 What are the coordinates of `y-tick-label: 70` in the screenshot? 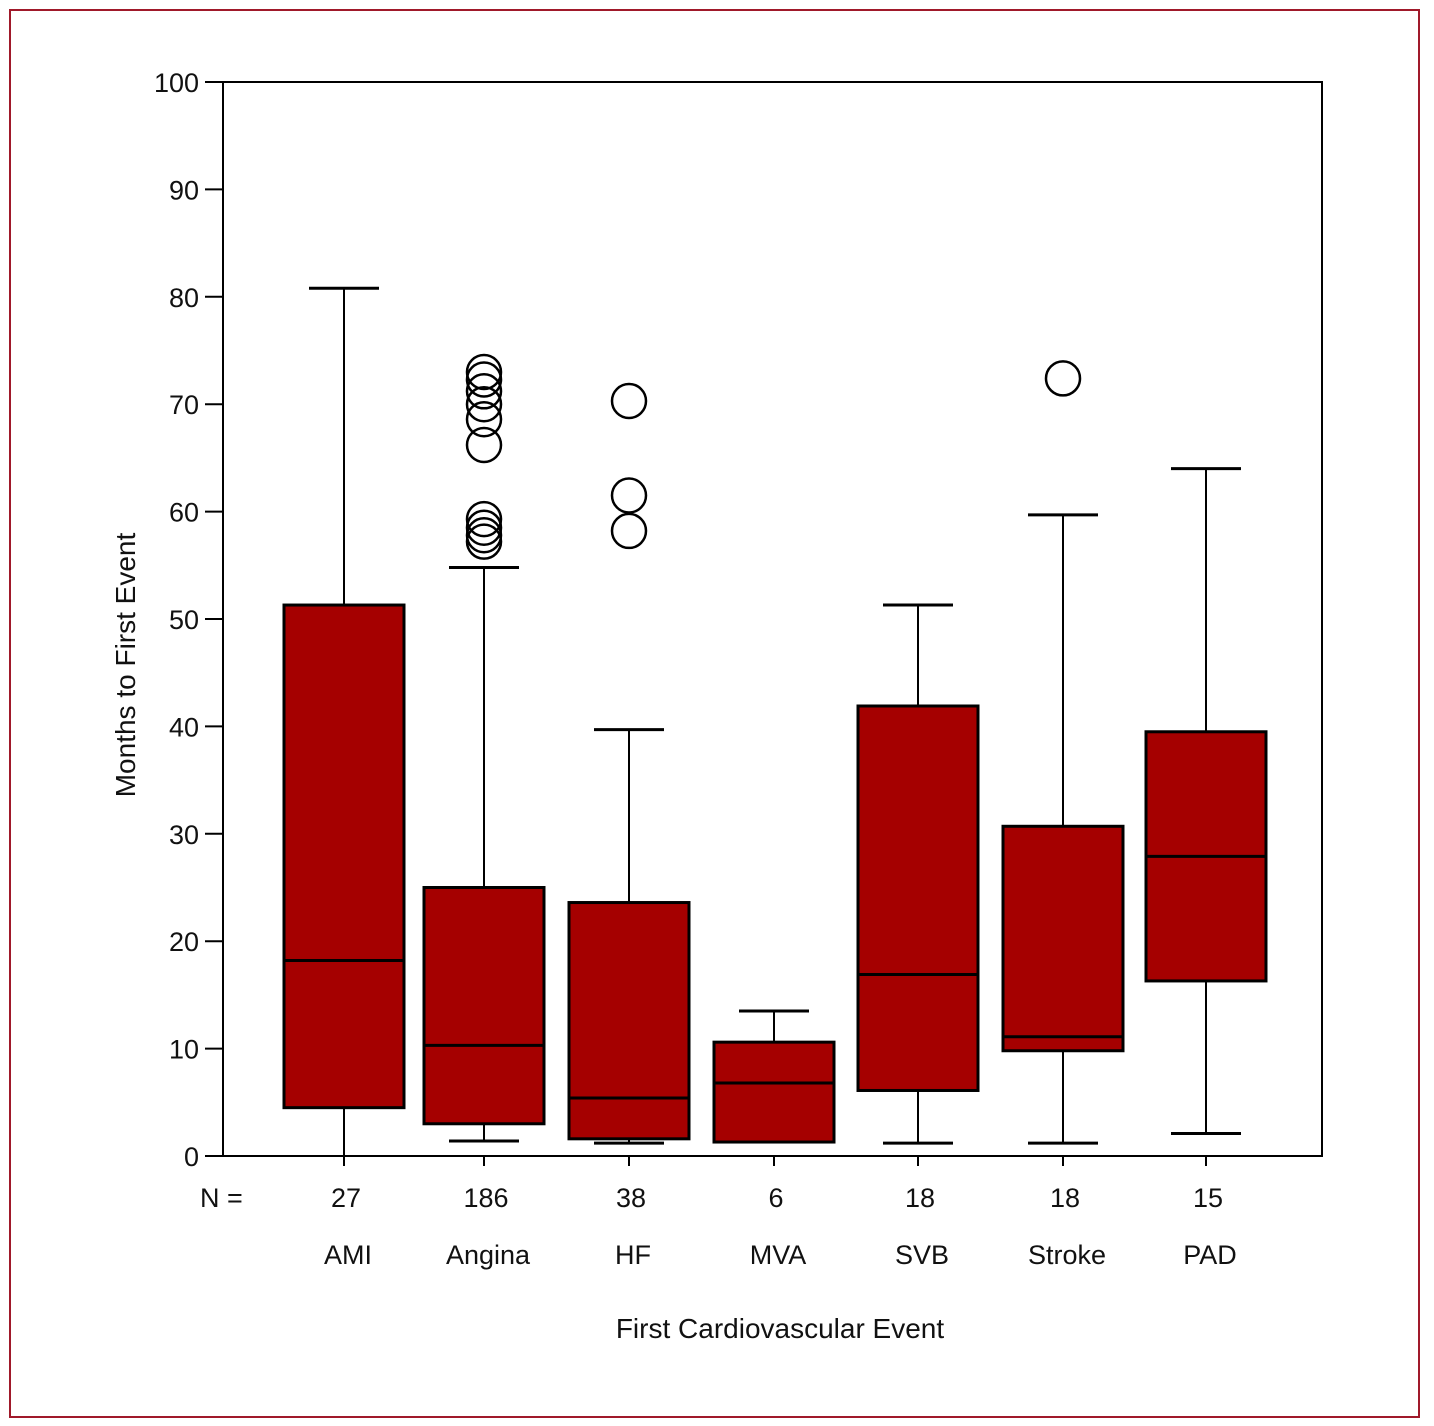 It's located at (184, 405).